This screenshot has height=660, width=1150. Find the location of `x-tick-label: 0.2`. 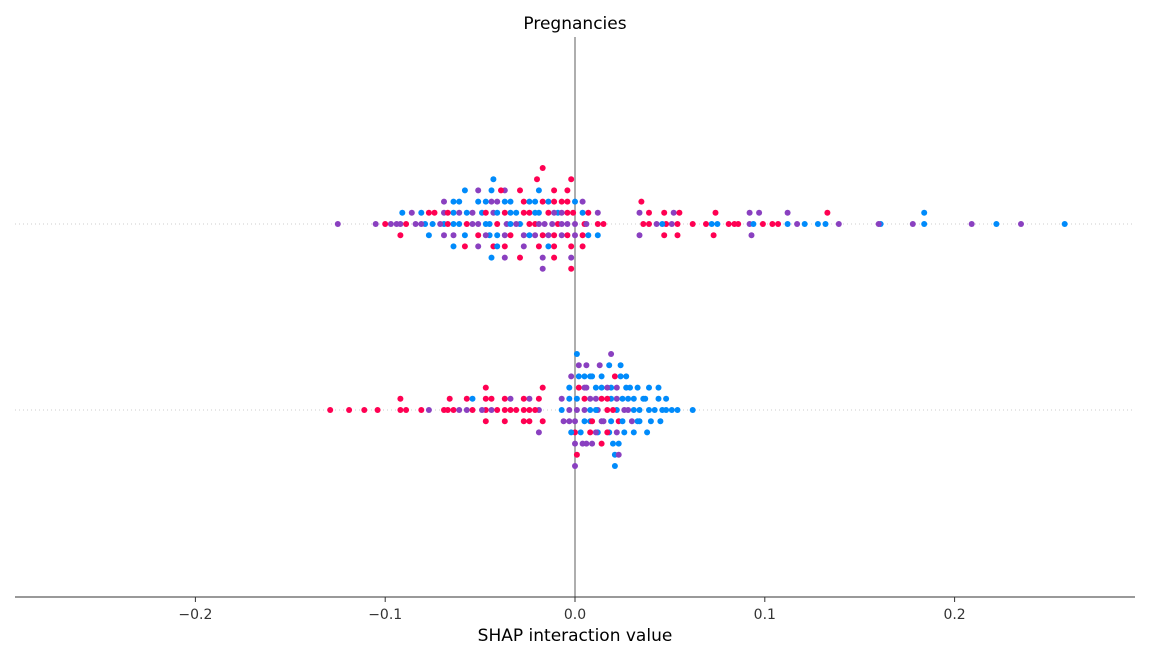

x-tick-label: 0.2 is located at coordinates (954, 615).